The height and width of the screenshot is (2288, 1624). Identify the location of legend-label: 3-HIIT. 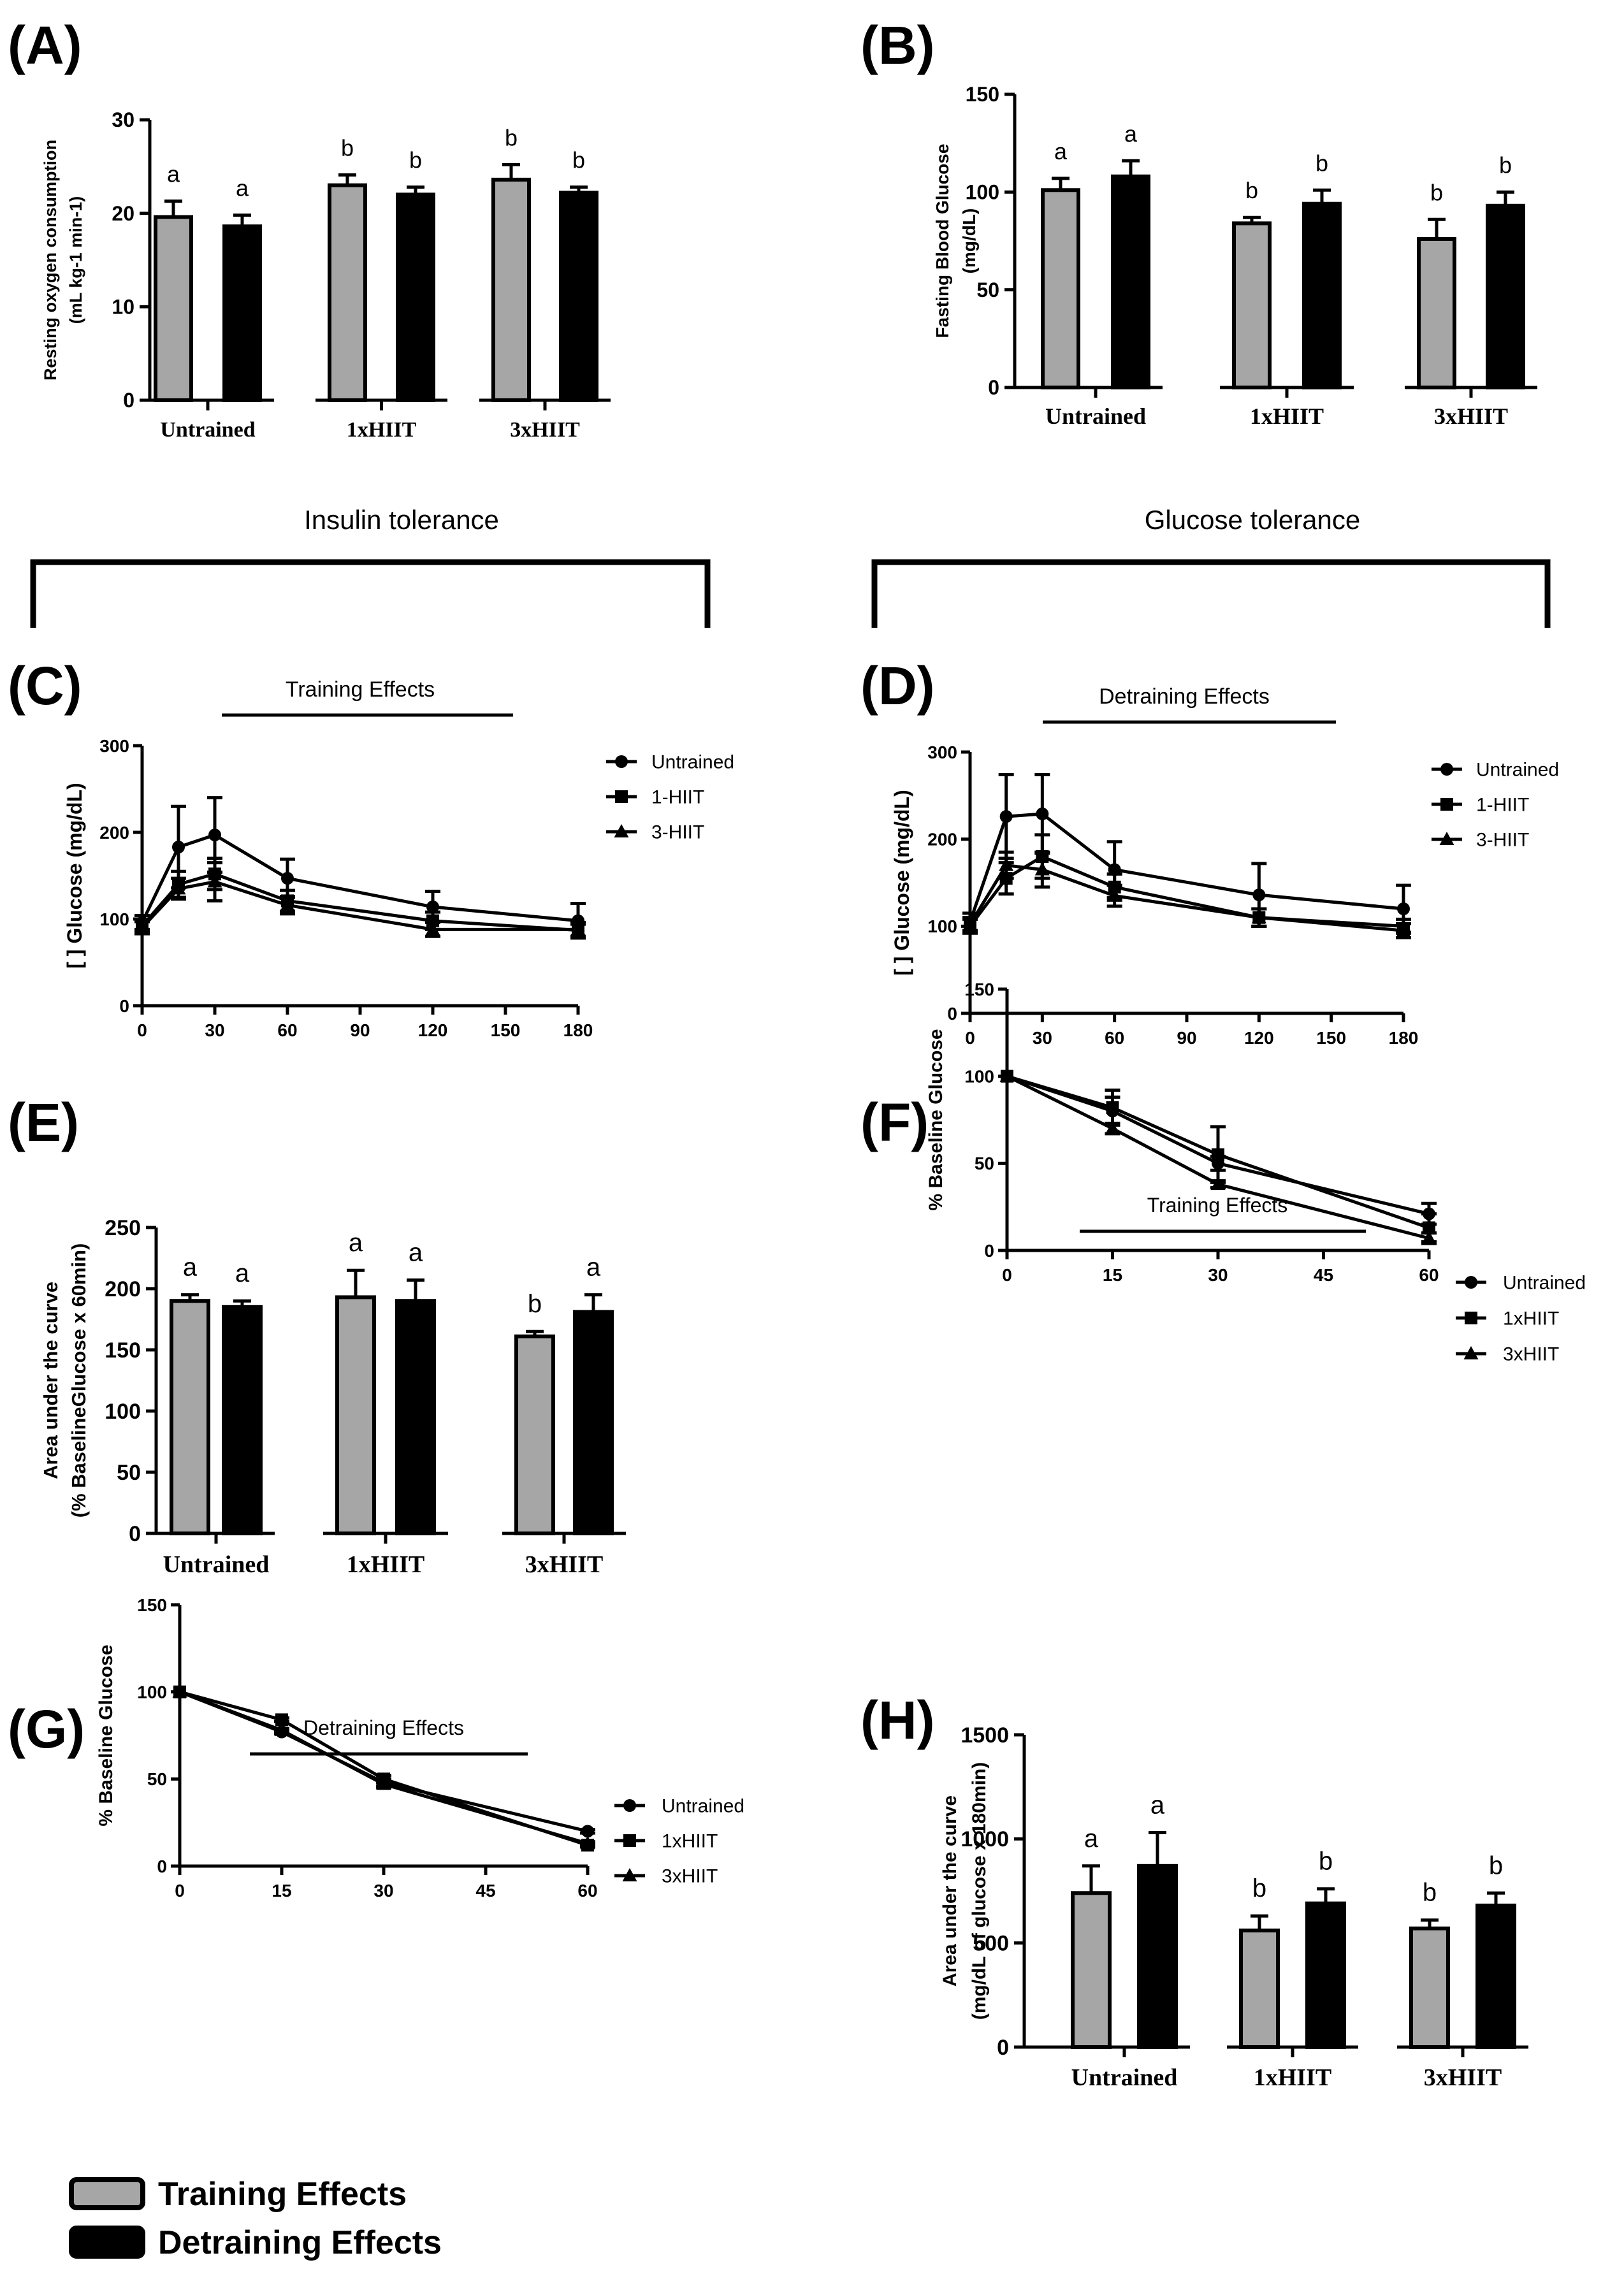
(677, 832).